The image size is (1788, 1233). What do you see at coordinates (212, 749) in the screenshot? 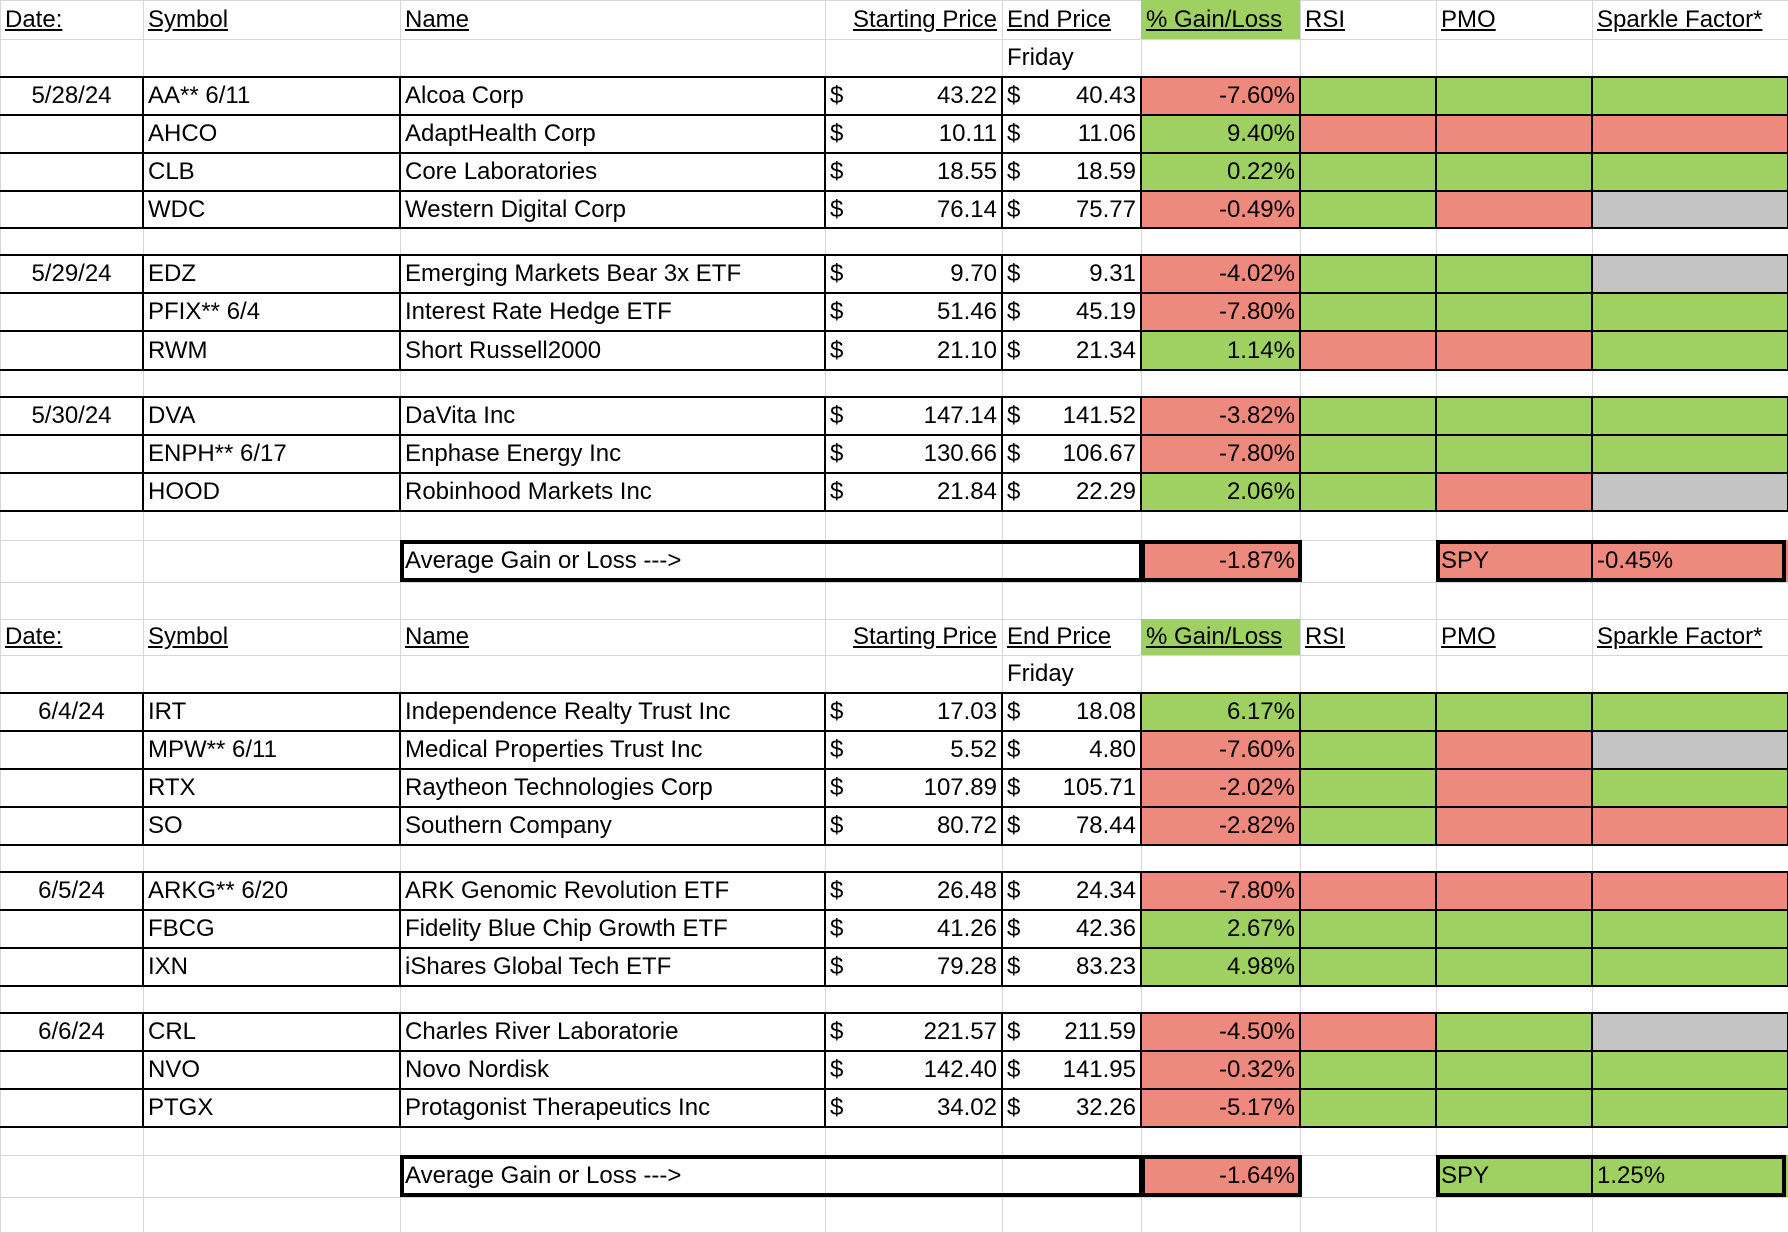
I see `symbol-cell: MPW** 6/11` at bounding box center [212, 749].